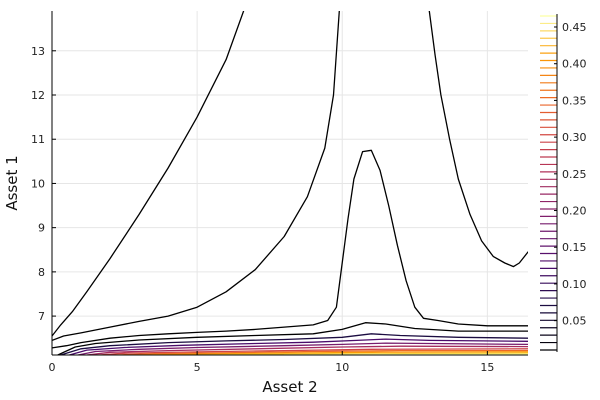  I want to click on colorbar-tick-label: 0.05, so click(574, 321).